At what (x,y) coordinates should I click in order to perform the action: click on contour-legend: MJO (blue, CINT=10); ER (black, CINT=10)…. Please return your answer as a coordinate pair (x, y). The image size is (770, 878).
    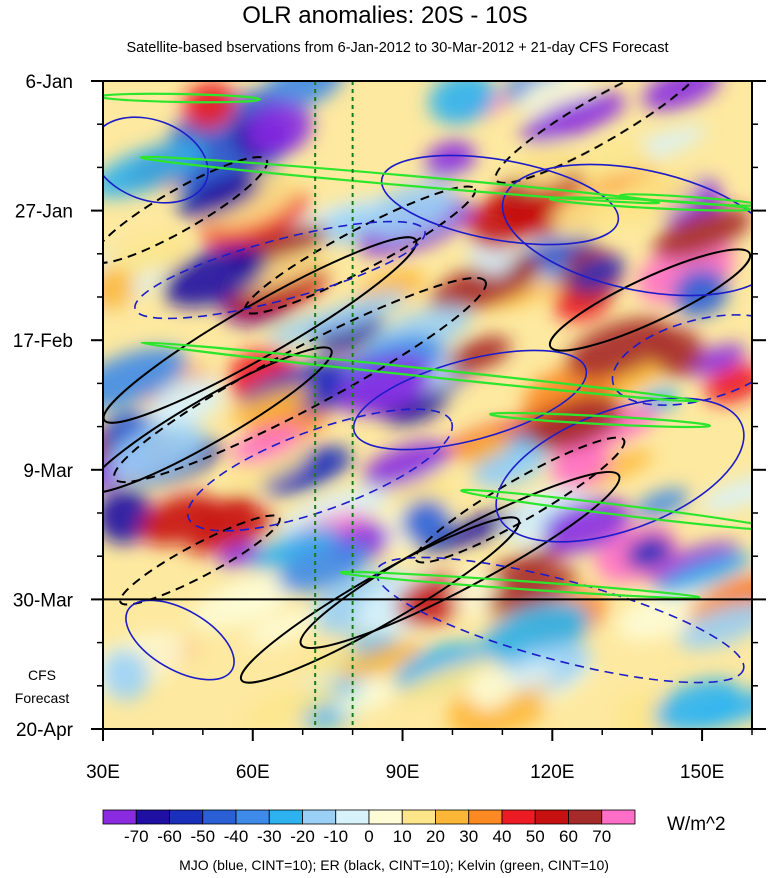
    Looking at the image, I should click on (394, 865).